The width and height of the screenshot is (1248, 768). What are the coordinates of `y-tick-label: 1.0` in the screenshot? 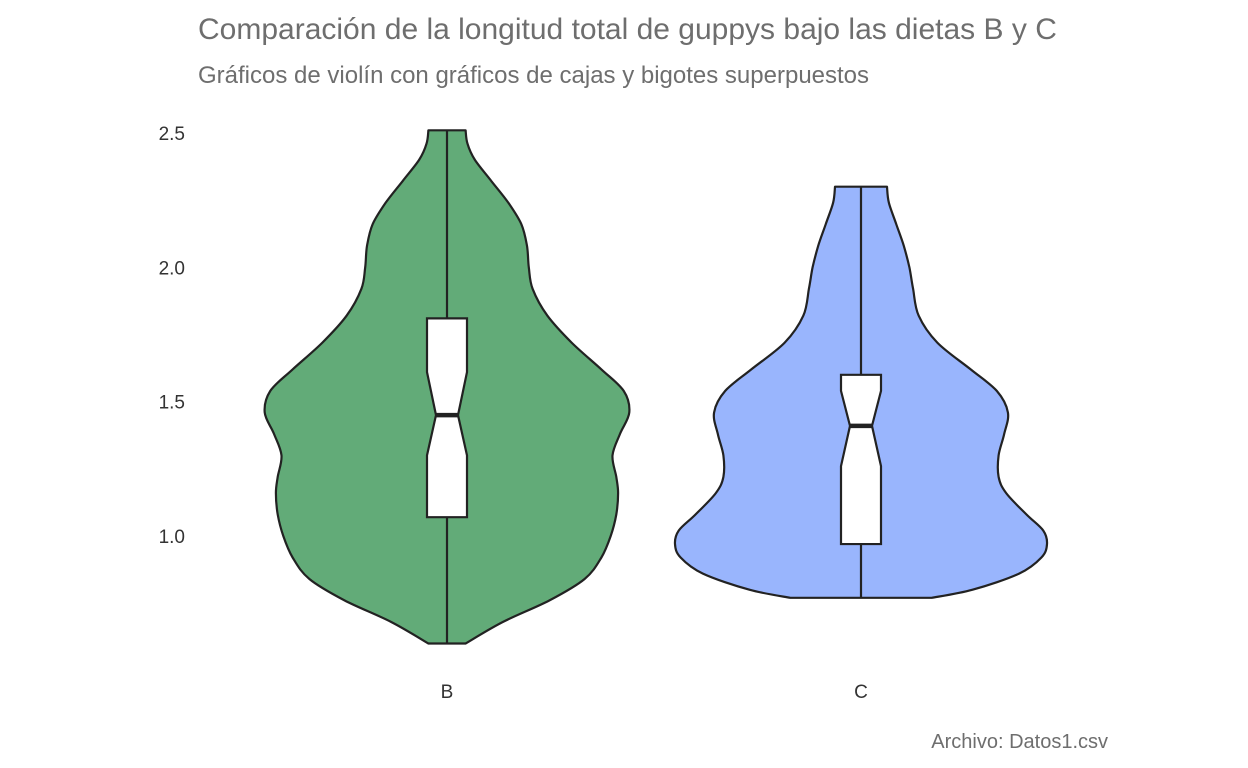 It's located at (172, 537).